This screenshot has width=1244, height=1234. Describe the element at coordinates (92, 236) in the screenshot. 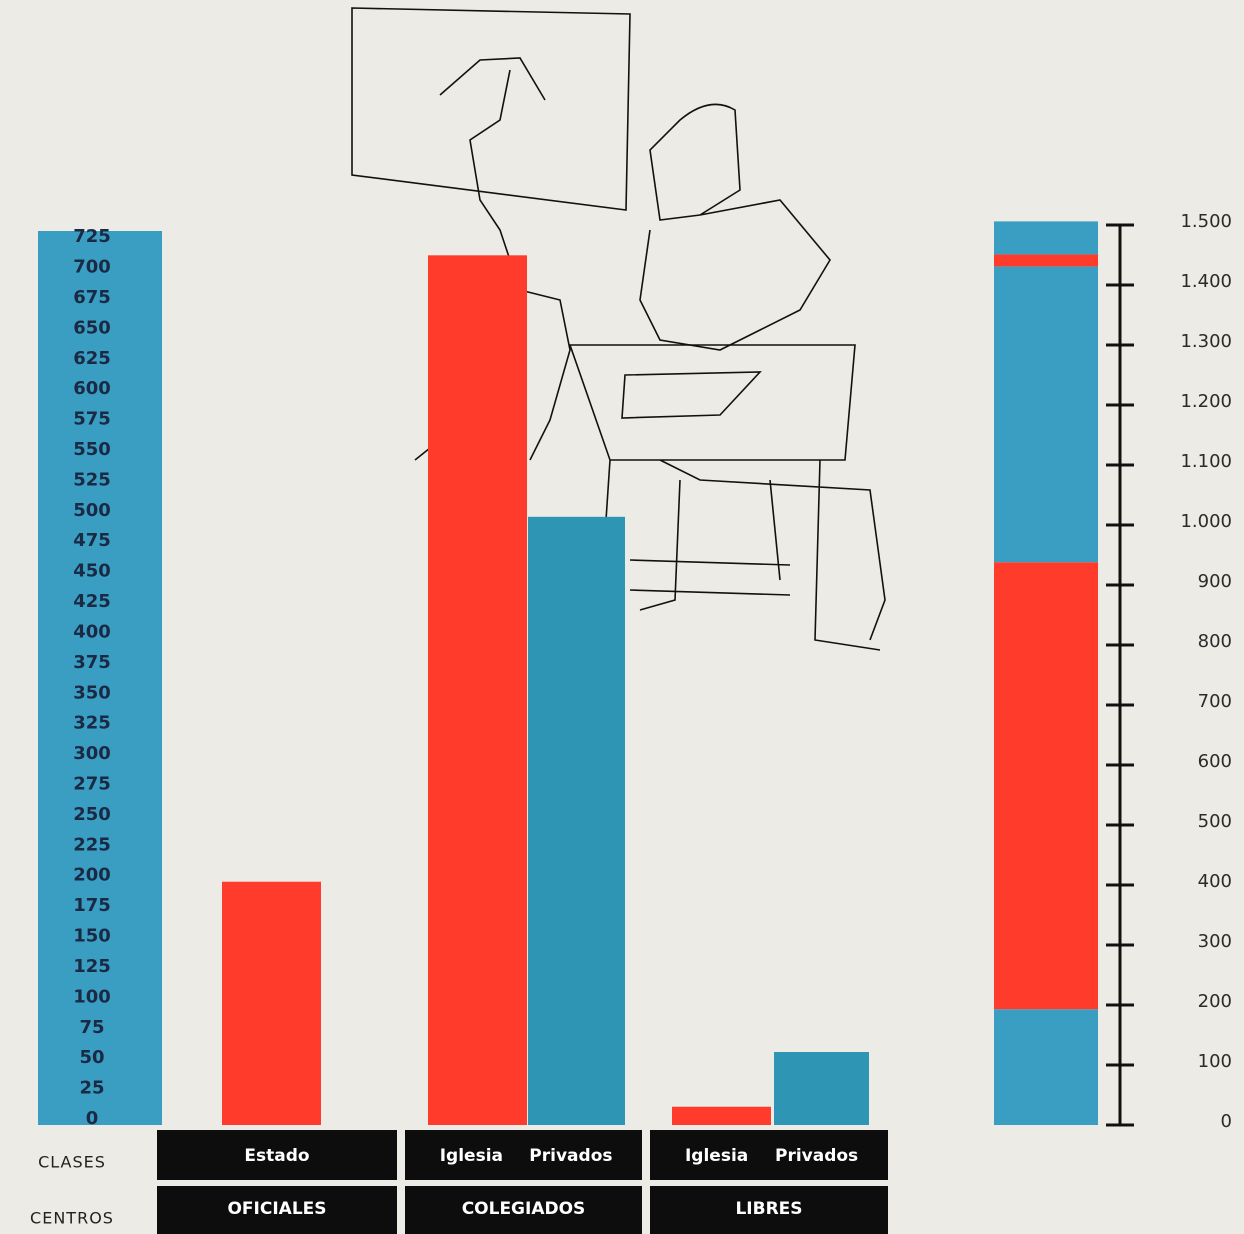

I see `y-tick-label: 725` at that location.